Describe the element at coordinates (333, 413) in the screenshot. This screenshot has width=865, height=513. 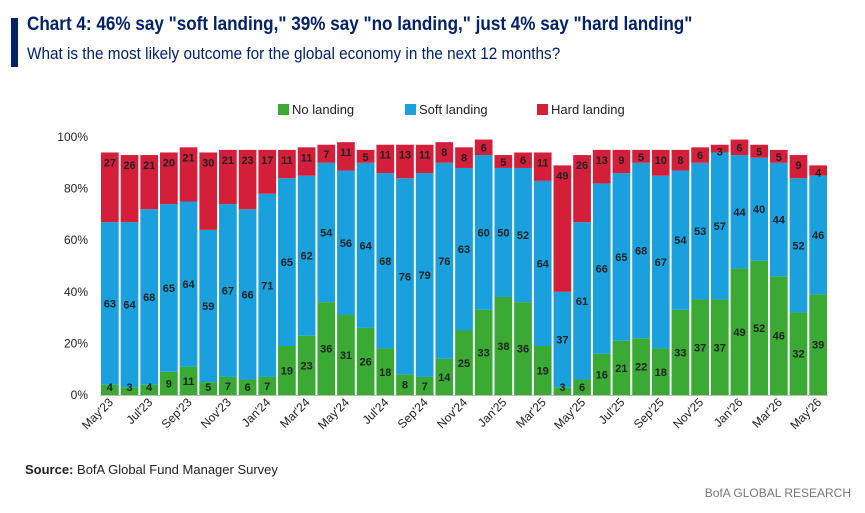
I see `x-tick-label: May'24` at that location.